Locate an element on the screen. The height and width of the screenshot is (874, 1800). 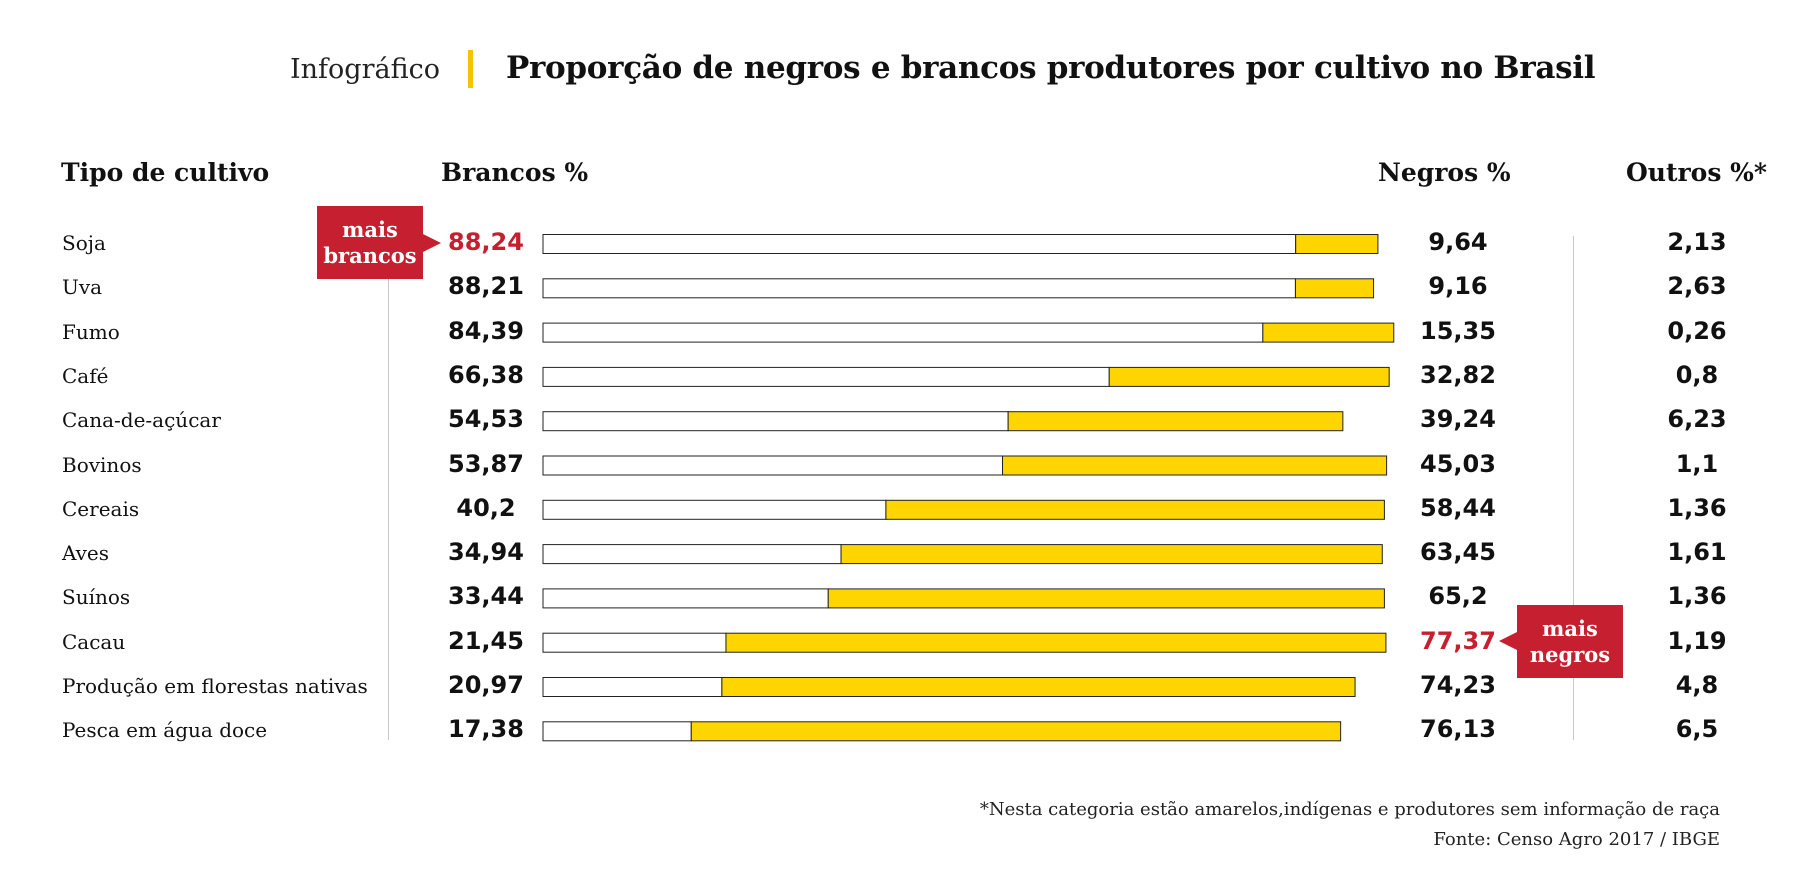
value-black: 9,16 is located at coordinates (1458, 286).